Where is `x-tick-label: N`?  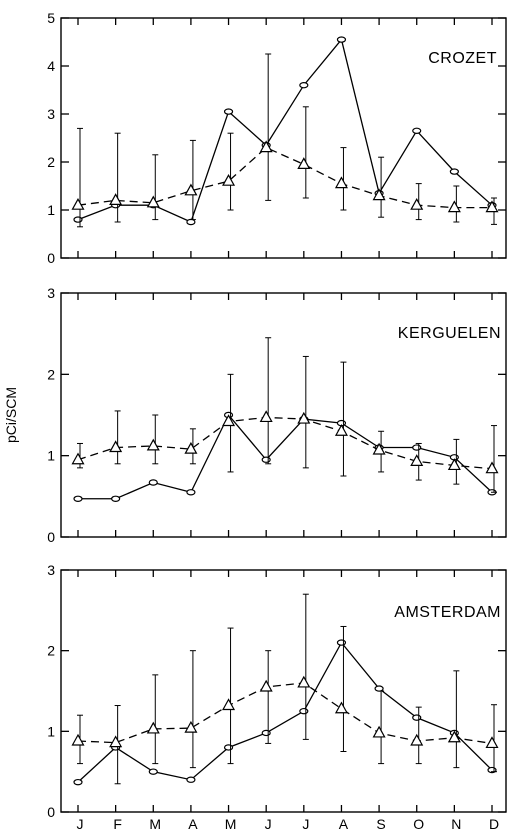
x-tick-label: N is located at coordinates (456, 823).